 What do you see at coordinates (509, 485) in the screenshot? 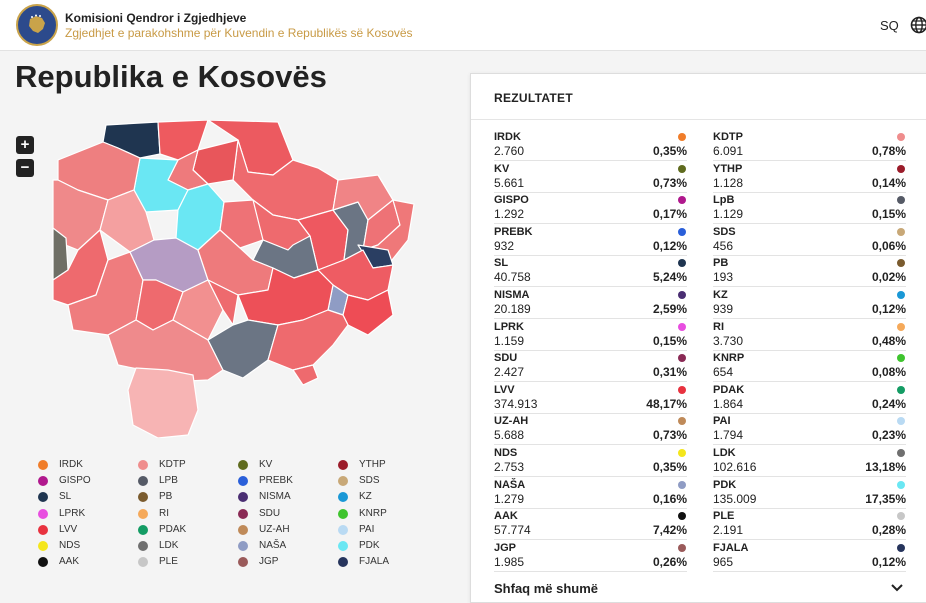
I see `party-name: NAŠA` at bounding box center [509, 485].